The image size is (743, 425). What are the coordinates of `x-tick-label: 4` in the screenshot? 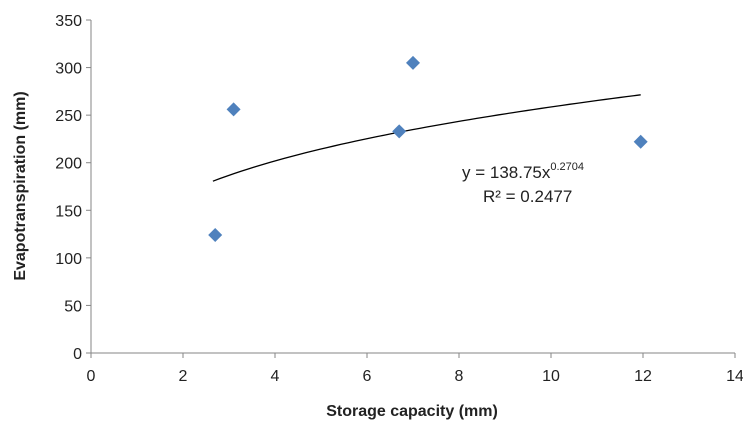 It's located at (275, 376).